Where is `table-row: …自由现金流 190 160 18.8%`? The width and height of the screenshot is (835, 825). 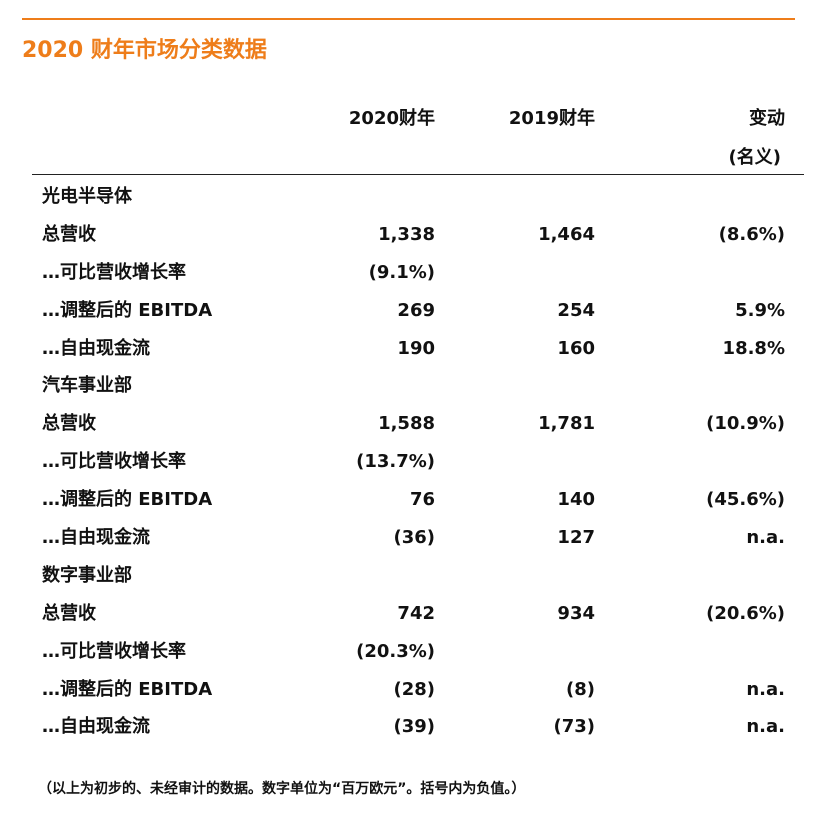
table-row: …自由现金流 190 160 18.8% is located at coordinates (417, 349).